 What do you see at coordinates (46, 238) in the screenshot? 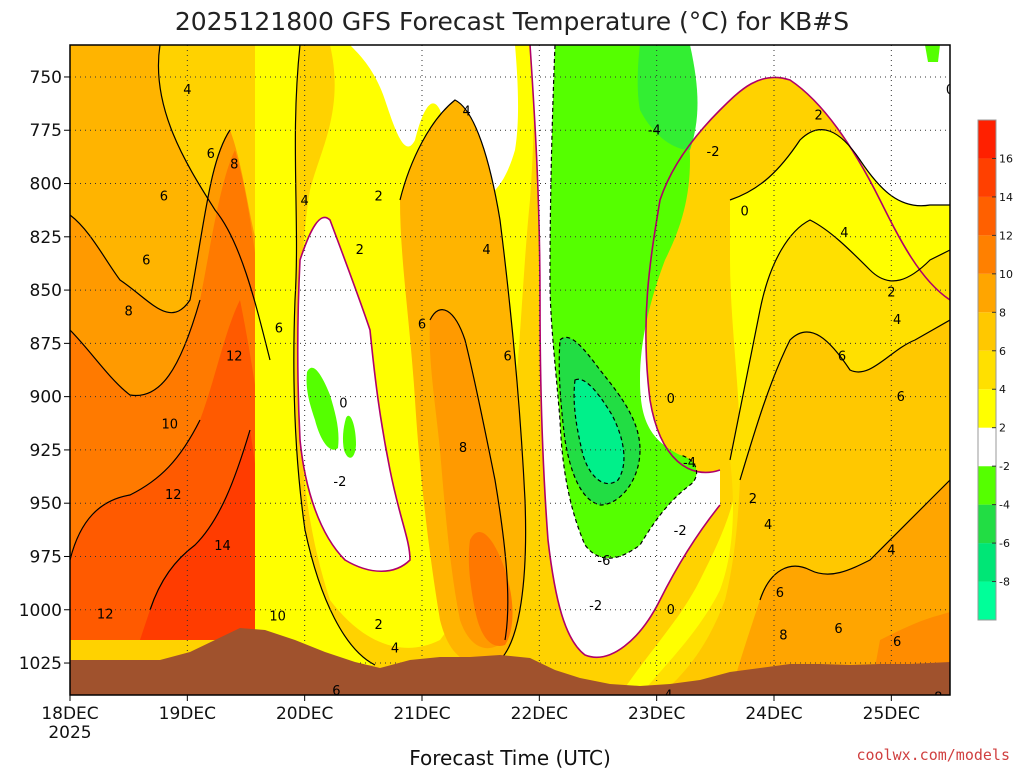
I see `y-tick-label: 825` at bounding box center [46, 238].